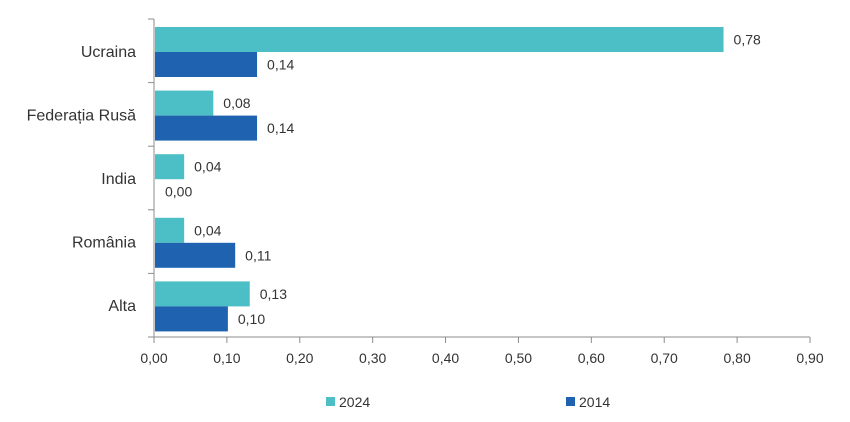  What do you see at coordinates (445, 358) in the screenshot?
I see `x-tick-label-4: 0,40` at bounding box center [445, 358].